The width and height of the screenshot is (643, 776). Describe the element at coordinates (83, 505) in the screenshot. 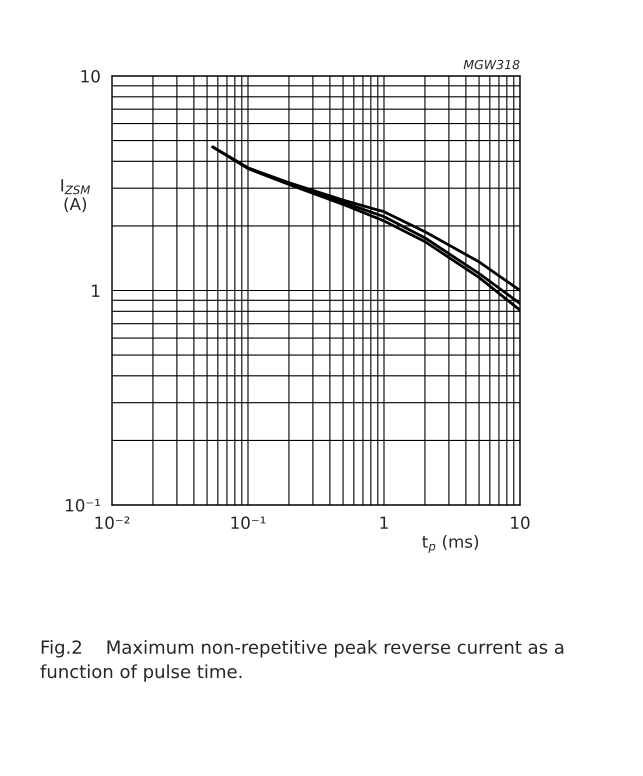

I see `y-tick-label: 10⁻¹` at that location.